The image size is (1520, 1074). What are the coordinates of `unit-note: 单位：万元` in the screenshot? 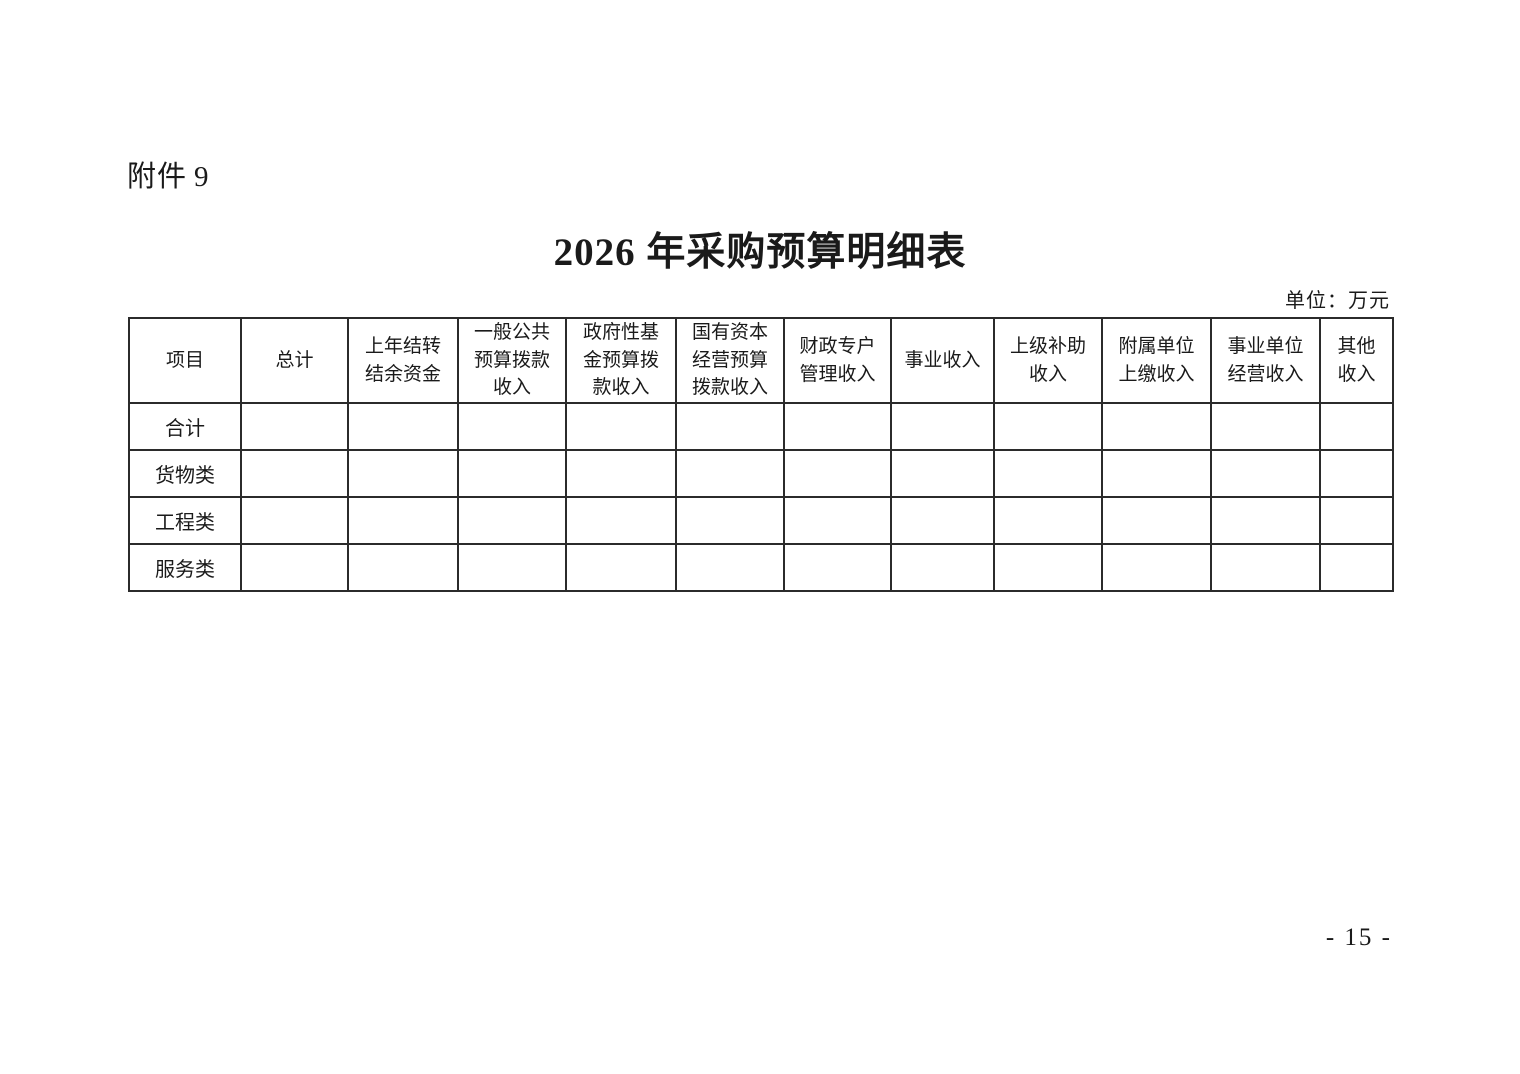 It's located at (1337, 301).